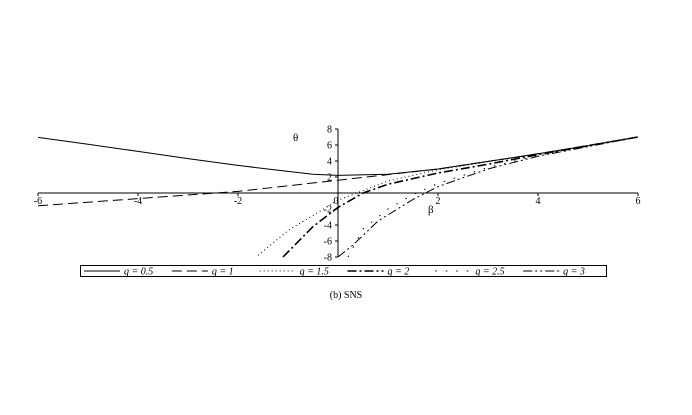 The width and height of the screenshot is (692, 415). What do you see at coordinates (295, 138) in the screenshot?
I see `y-axis-label: θ` at bounding box center [295, 138].